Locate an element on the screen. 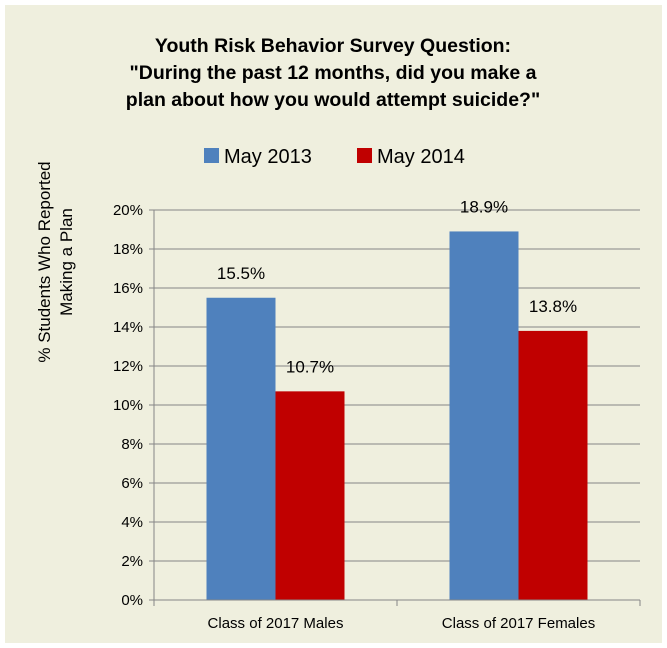  bar-value-label: 10.7% is located at coordinates (310, 366).